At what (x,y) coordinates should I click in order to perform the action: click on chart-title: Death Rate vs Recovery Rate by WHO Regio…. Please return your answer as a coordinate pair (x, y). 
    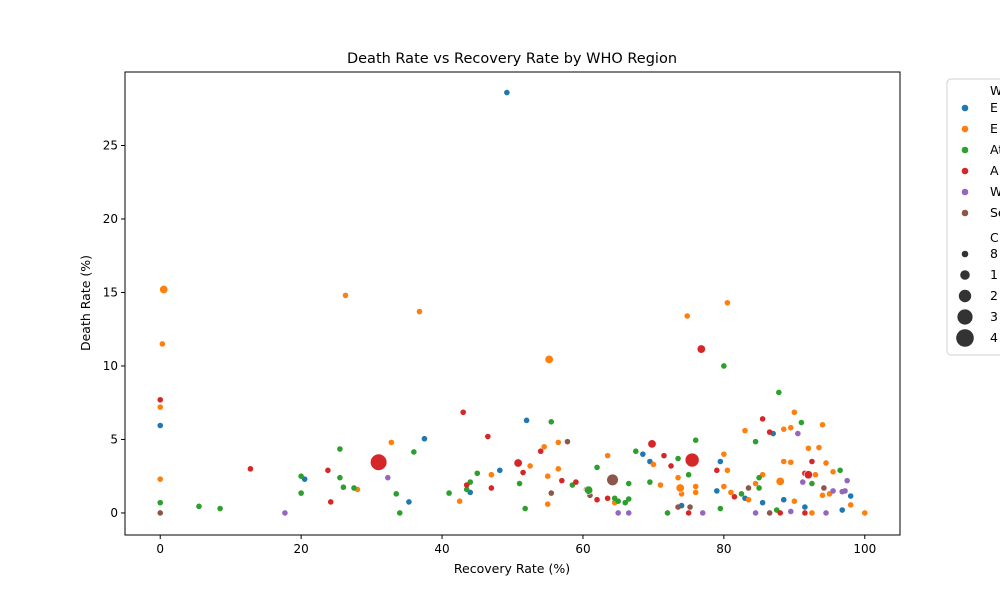
    Looking at the image, I should click on (512, 59).